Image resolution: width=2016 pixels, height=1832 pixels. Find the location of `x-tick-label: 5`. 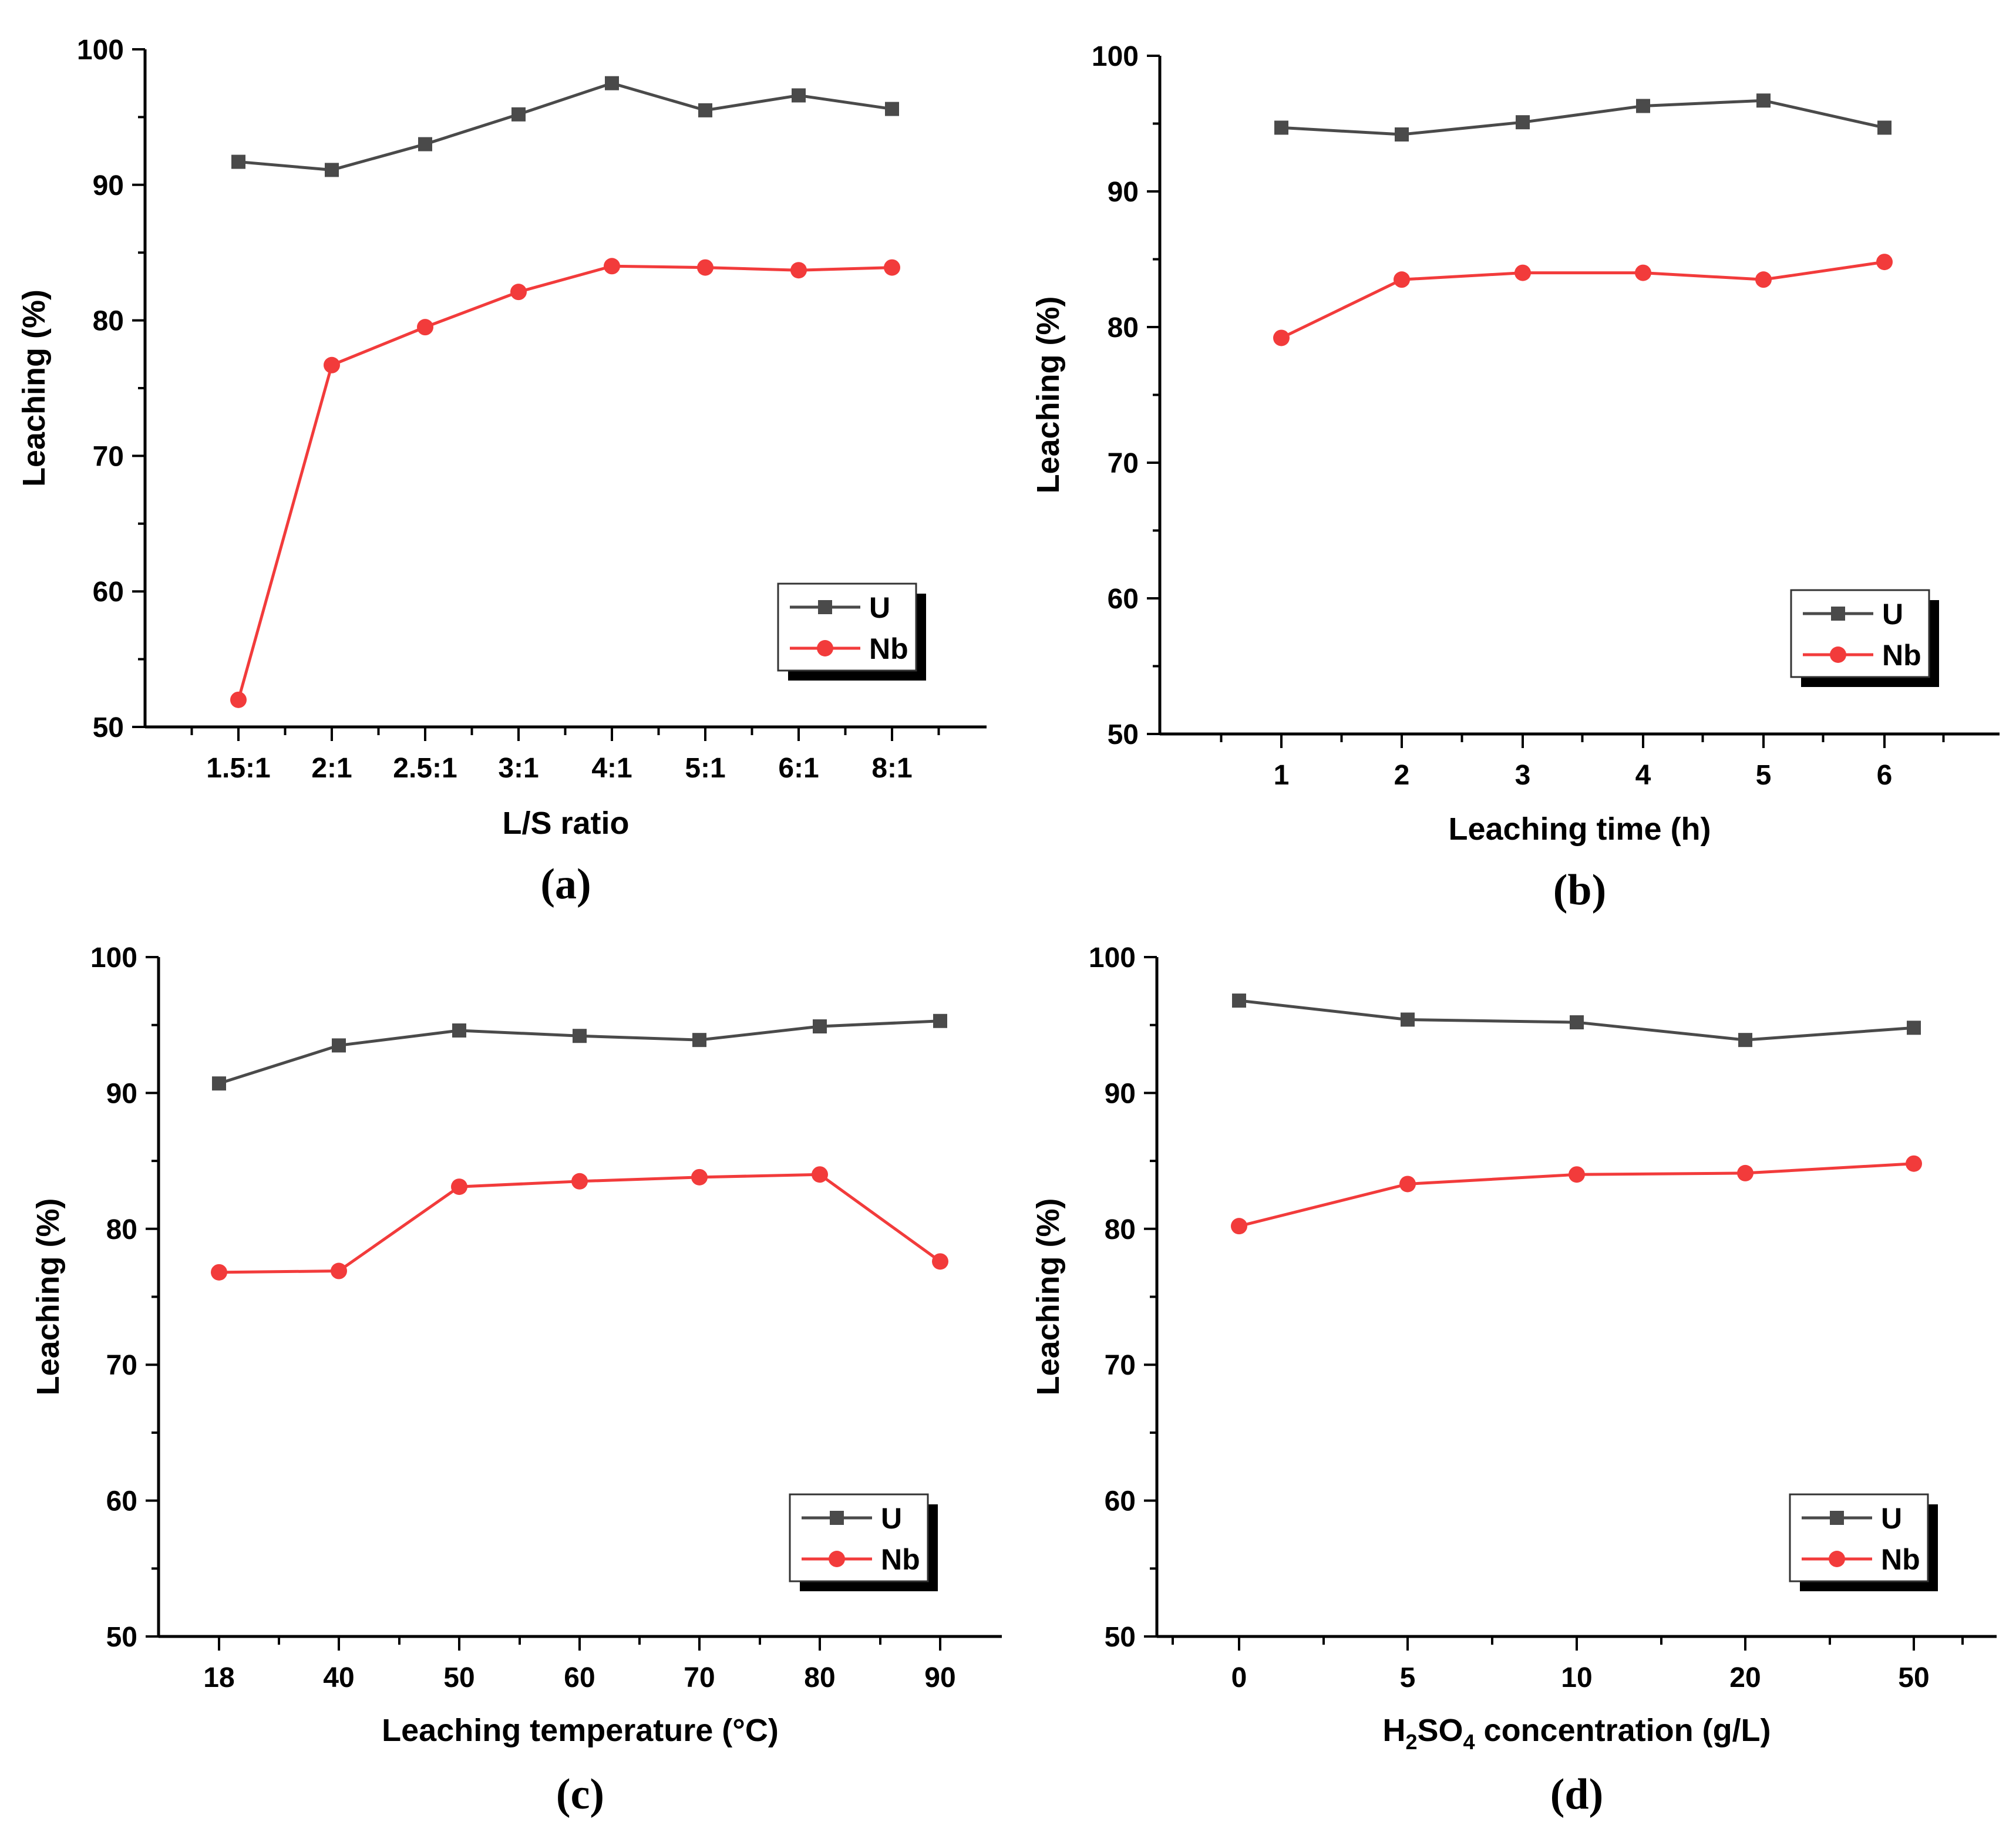

x-tick-label: 5 is located at coordinates (1764, 775).